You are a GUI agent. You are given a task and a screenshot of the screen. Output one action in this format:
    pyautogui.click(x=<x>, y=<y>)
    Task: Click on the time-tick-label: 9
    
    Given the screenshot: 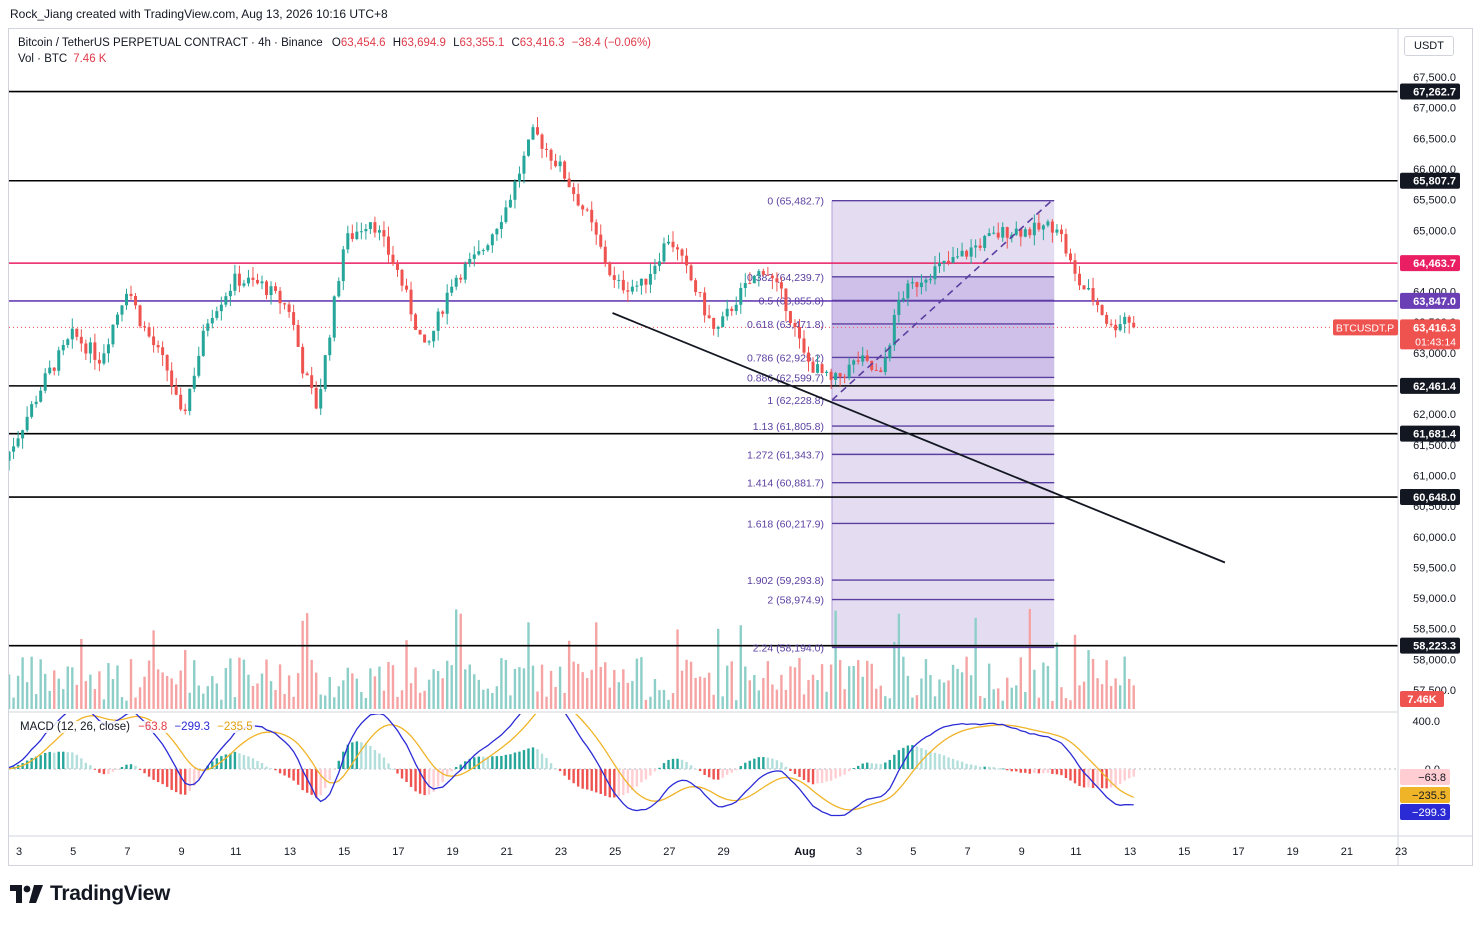 What is the action you would take?
    pyautogui.click(x=182, y=852)
    